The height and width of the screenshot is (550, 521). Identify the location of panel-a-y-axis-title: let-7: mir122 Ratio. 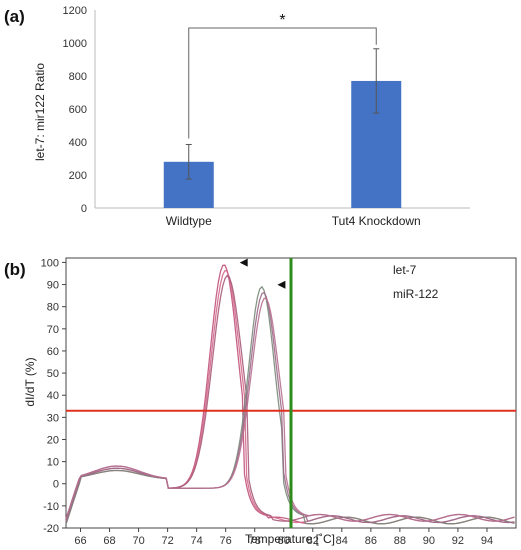
(40, 112).